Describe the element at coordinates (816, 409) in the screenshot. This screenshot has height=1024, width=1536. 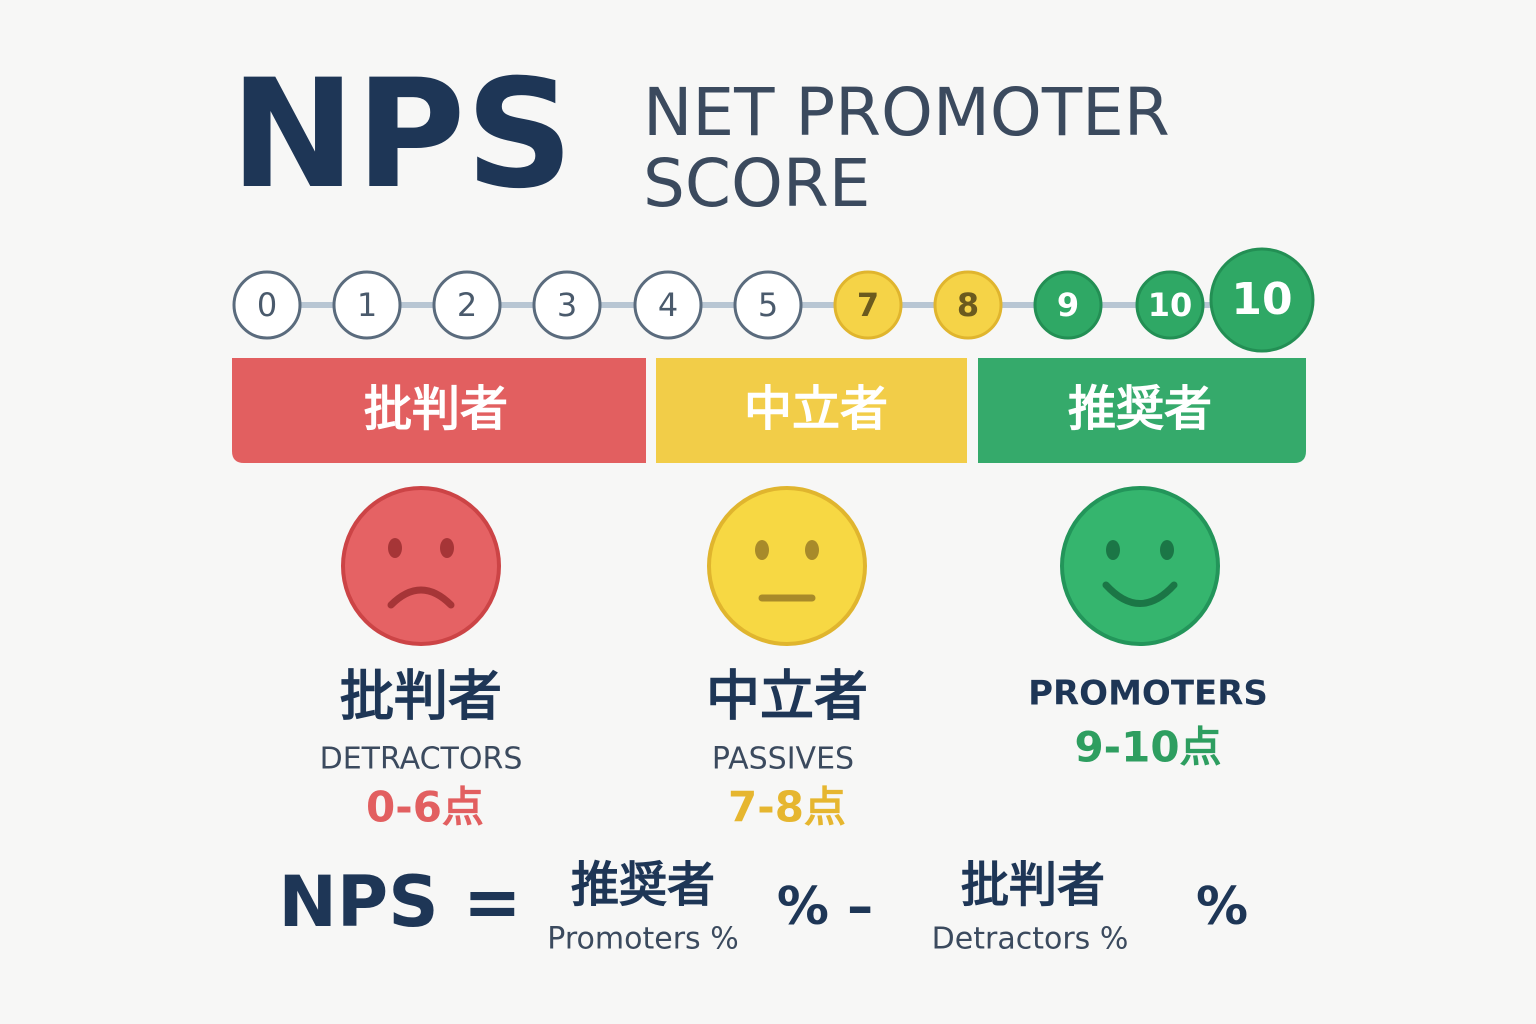
I see `band-label: 中立者` at that location.